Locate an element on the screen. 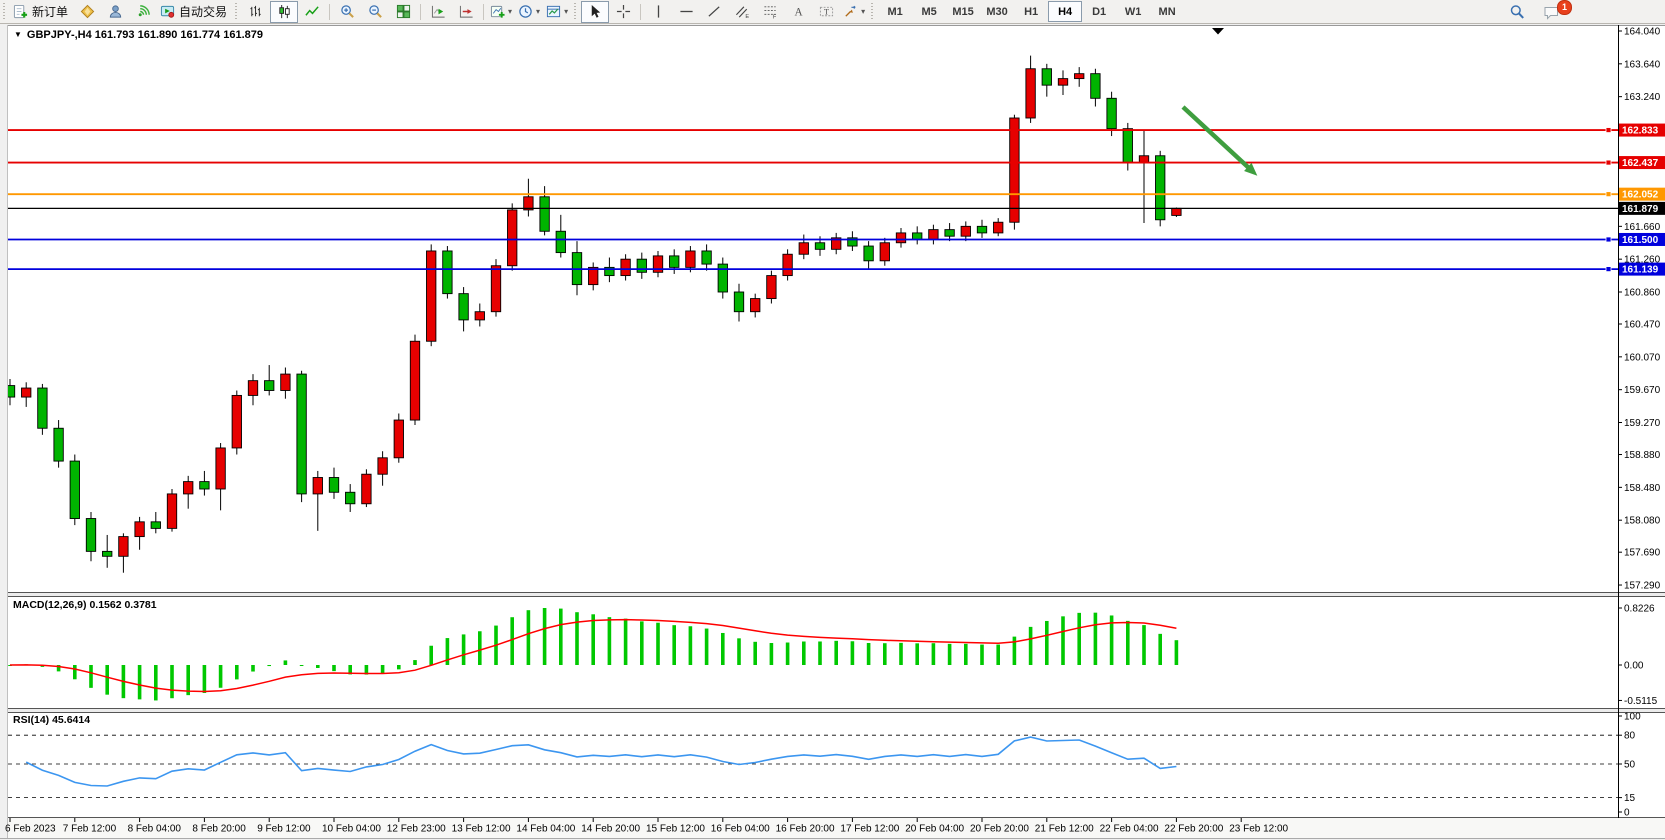  label-icon: T is located at coordinates (826, 11).